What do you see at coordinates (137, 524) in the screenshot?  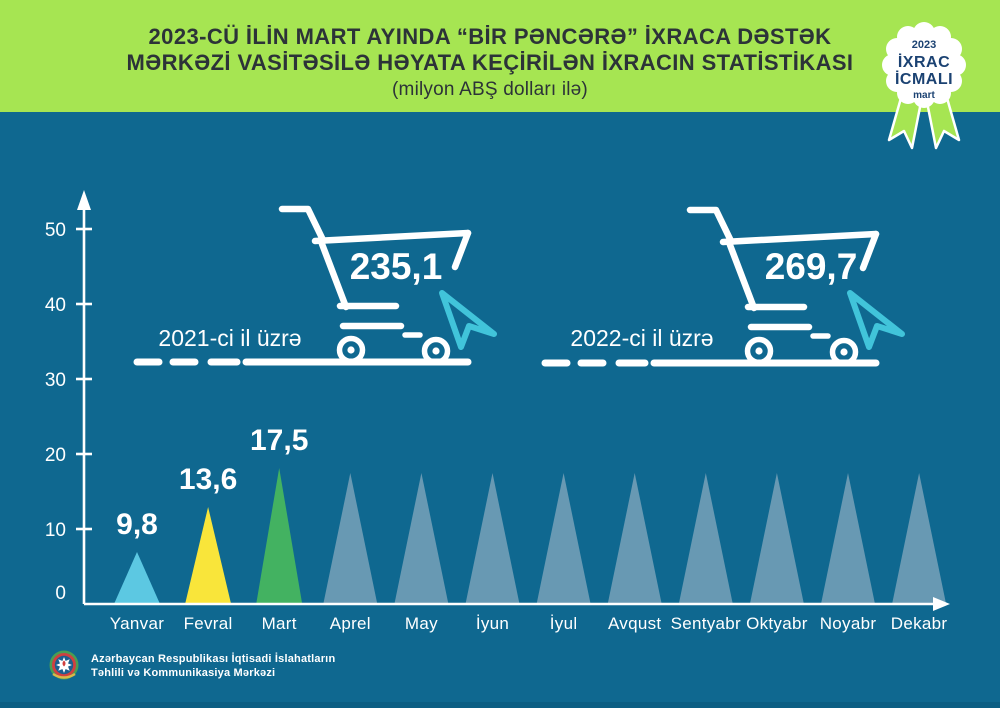 I see `value-label-yanvar: 9,8` at bounding box center [137, 524].